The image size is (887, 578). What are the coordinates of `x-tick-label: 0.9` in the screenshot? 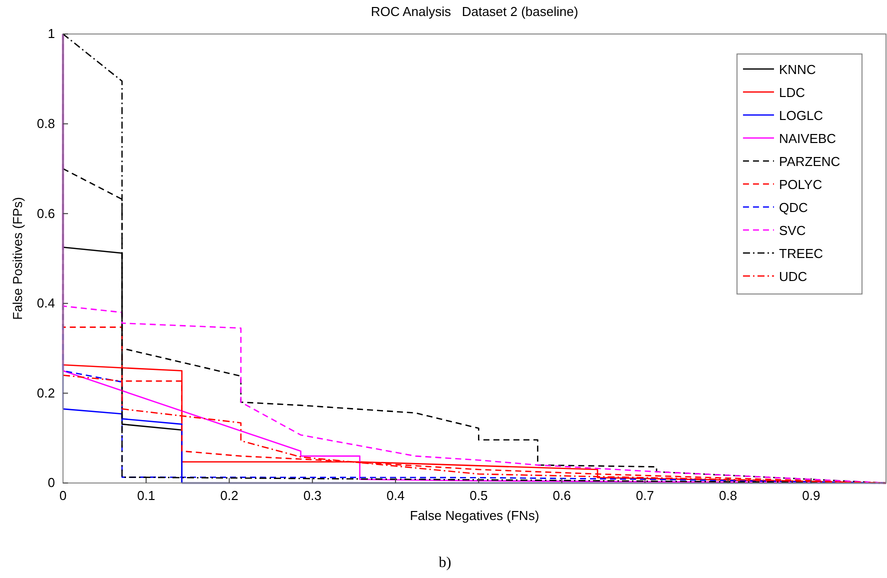 It's located at (811, 496).